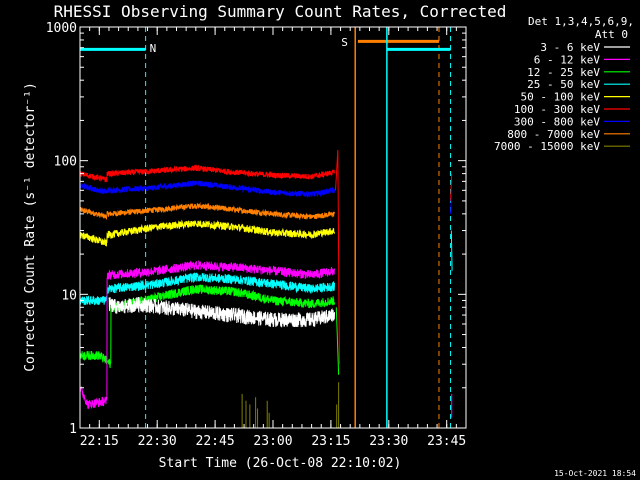 Image resolution: width=640 pixels, height=480 pixels. I want to click on legend-label: 6 - 12 keV, so click(567, 59).